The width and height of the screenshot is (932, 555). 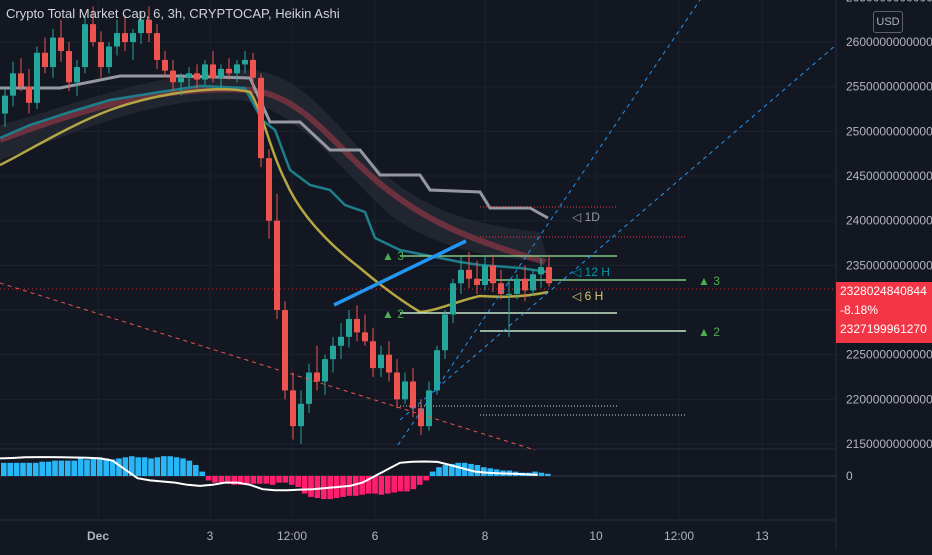 What do you see at coordinates (393, 314) in the screenshot?
I see `level-2-left-label: ▲ 2` at bounding box center [393, 314].